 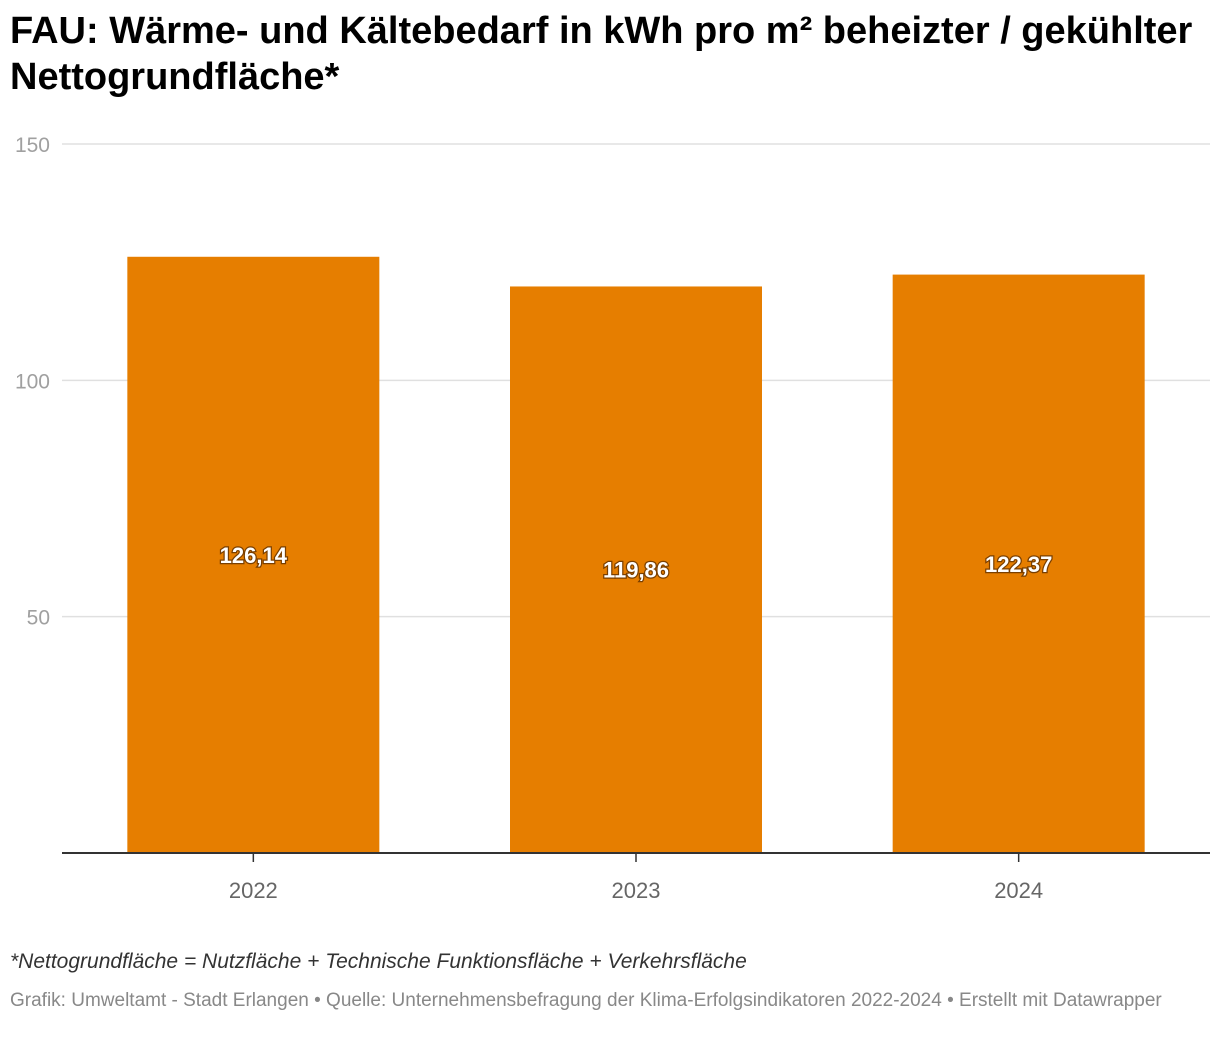 I want to click on y-tick-label-100: 100, so click(x=32, y=381).